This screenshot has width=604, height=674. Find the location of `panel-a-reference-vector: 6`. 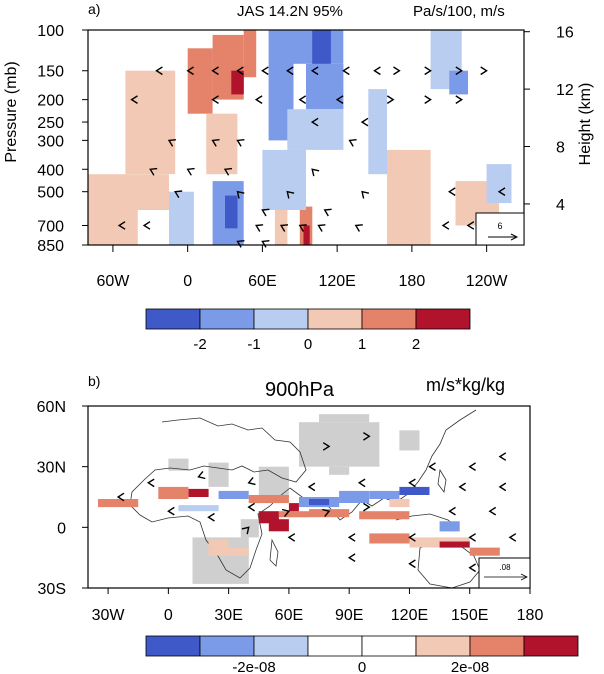

panel-a-reference-vector: 6 is located at coordinates (500, 229).